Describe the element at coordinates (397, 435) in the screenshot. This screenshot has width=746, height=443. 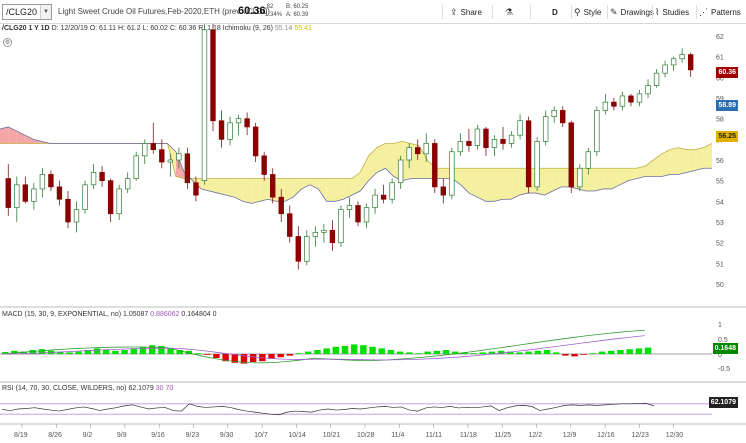
I see `x-axis-label: 11/4` at that location.